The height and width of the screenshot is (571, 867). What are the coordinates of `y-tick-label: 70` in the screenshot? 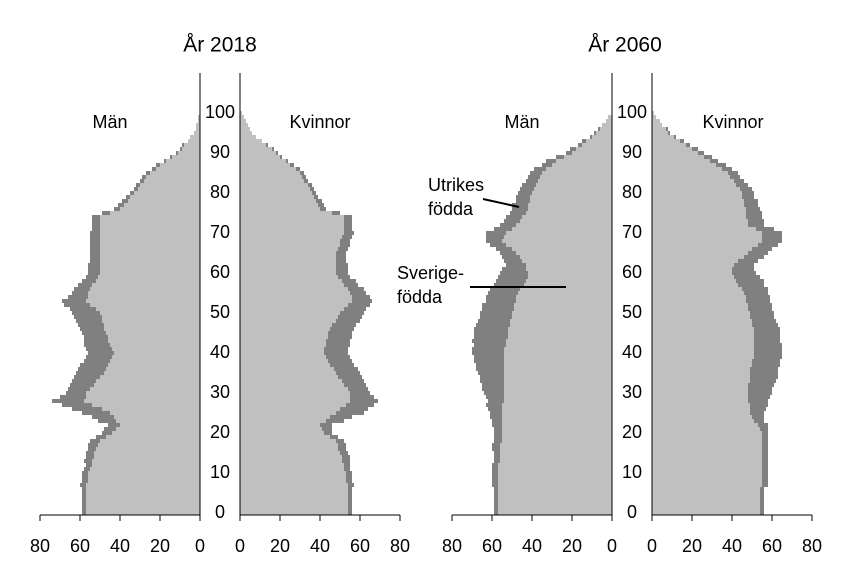 It's located at (220, 232).